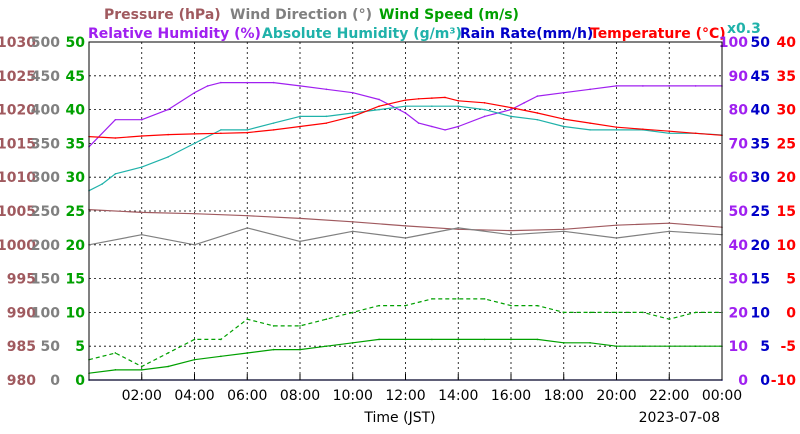 Image resolution: width=800 pixels, height=434 pixels. What do you see at coordinates (739, 246) in the screenshot?
I see `tick-label-relative-humidity: 40` at bounding box center [739, 246].